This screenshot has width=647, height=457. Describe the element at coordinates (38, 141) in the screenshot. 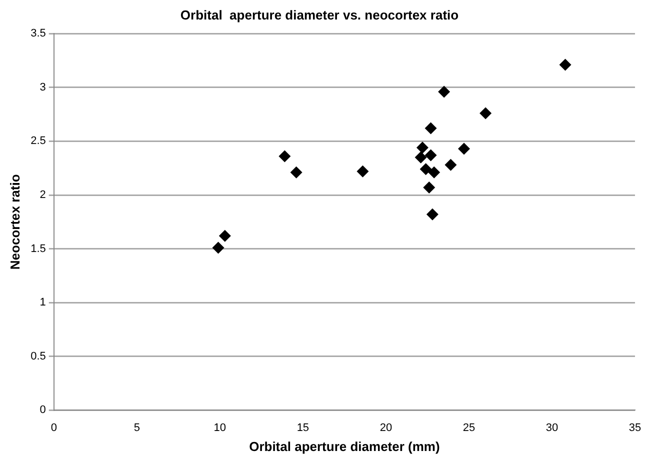

I see `y-tick-label: 2.5` at that location.